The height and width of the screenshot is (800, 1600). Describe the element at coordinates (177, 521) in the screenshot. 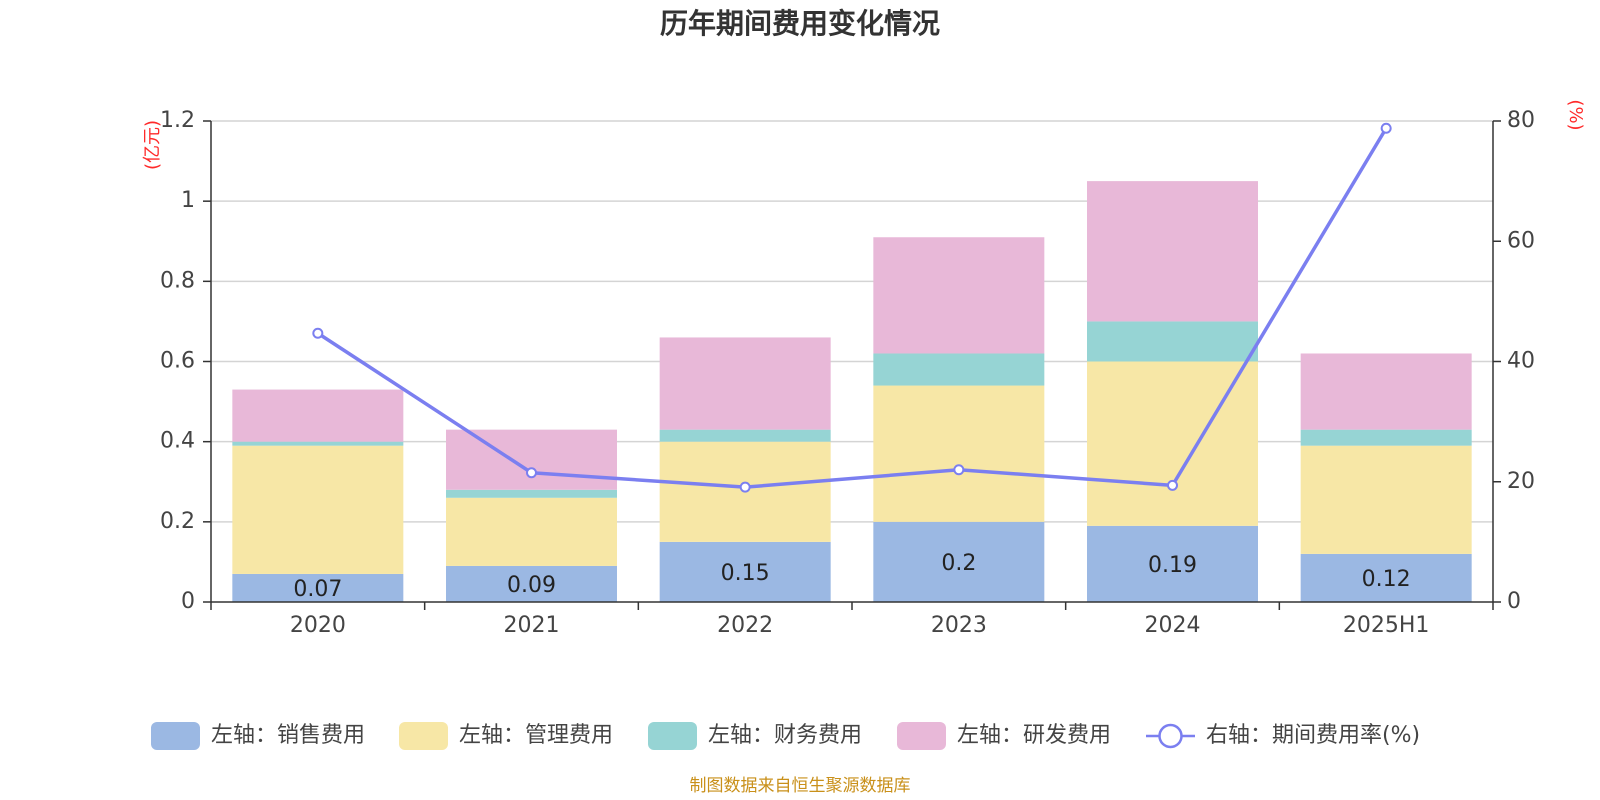

I see `left-tick-label: 0.2` at that location.